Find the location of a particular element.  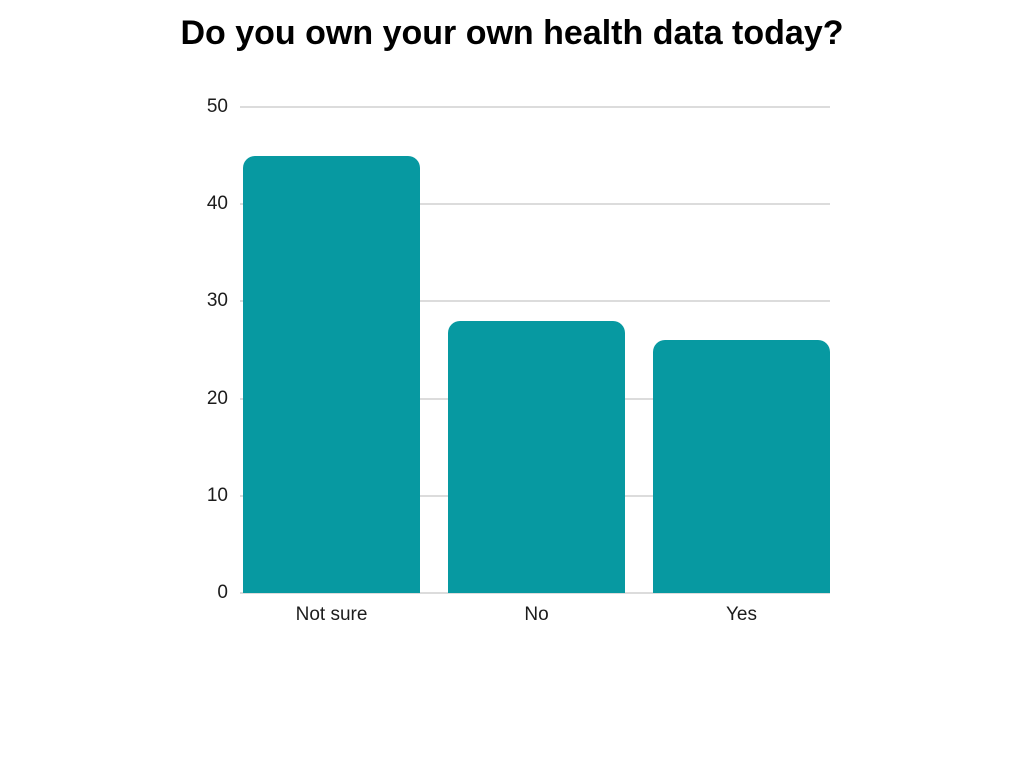

y-axis-tick-label-0: 0 is located at coordinates (222, 592).